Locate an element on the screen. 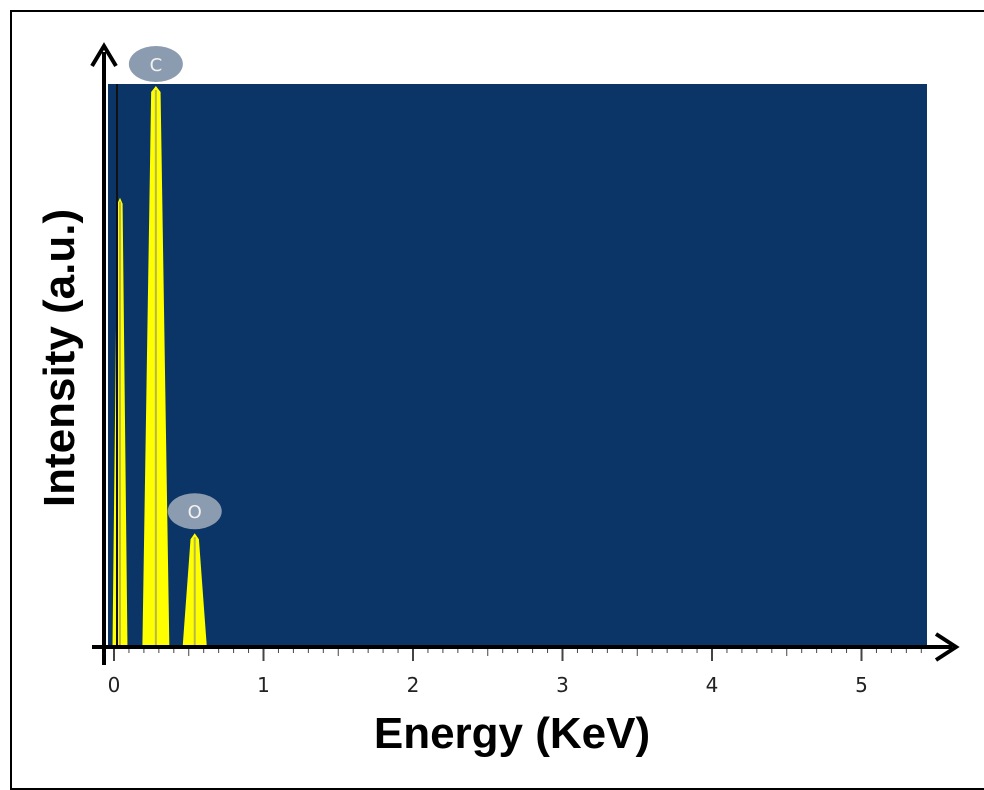 Image resolution: width=984 pixels, height=790 pixels. peak-label: C is located at coordinates (156, 65).